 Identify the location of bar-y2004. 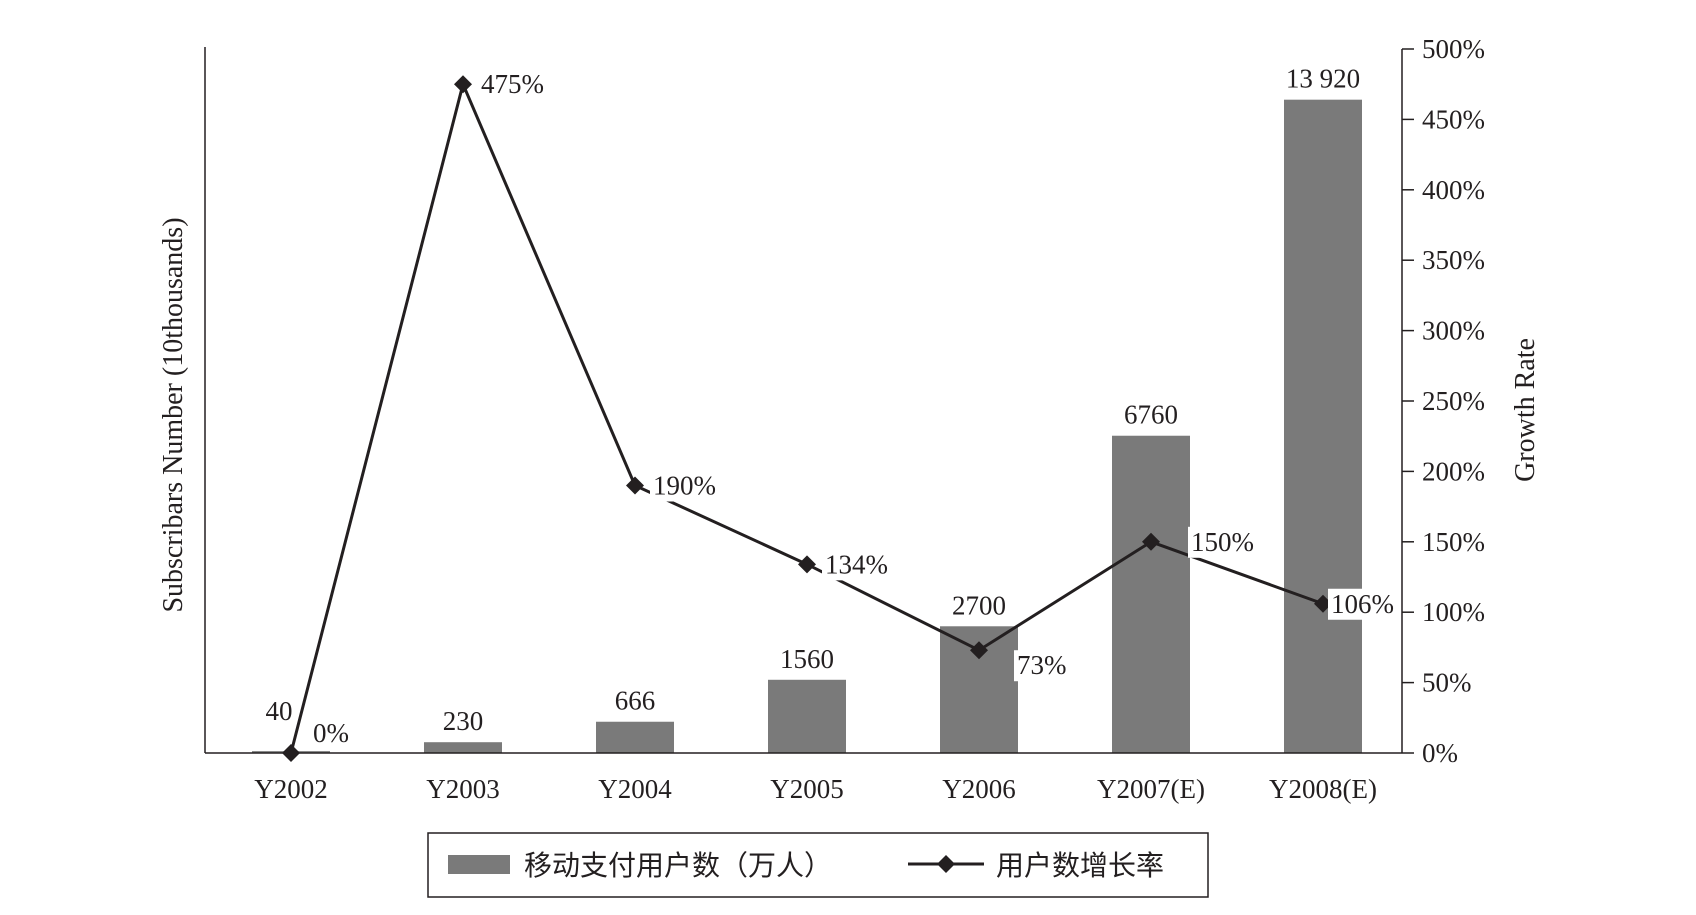
(635, 737).